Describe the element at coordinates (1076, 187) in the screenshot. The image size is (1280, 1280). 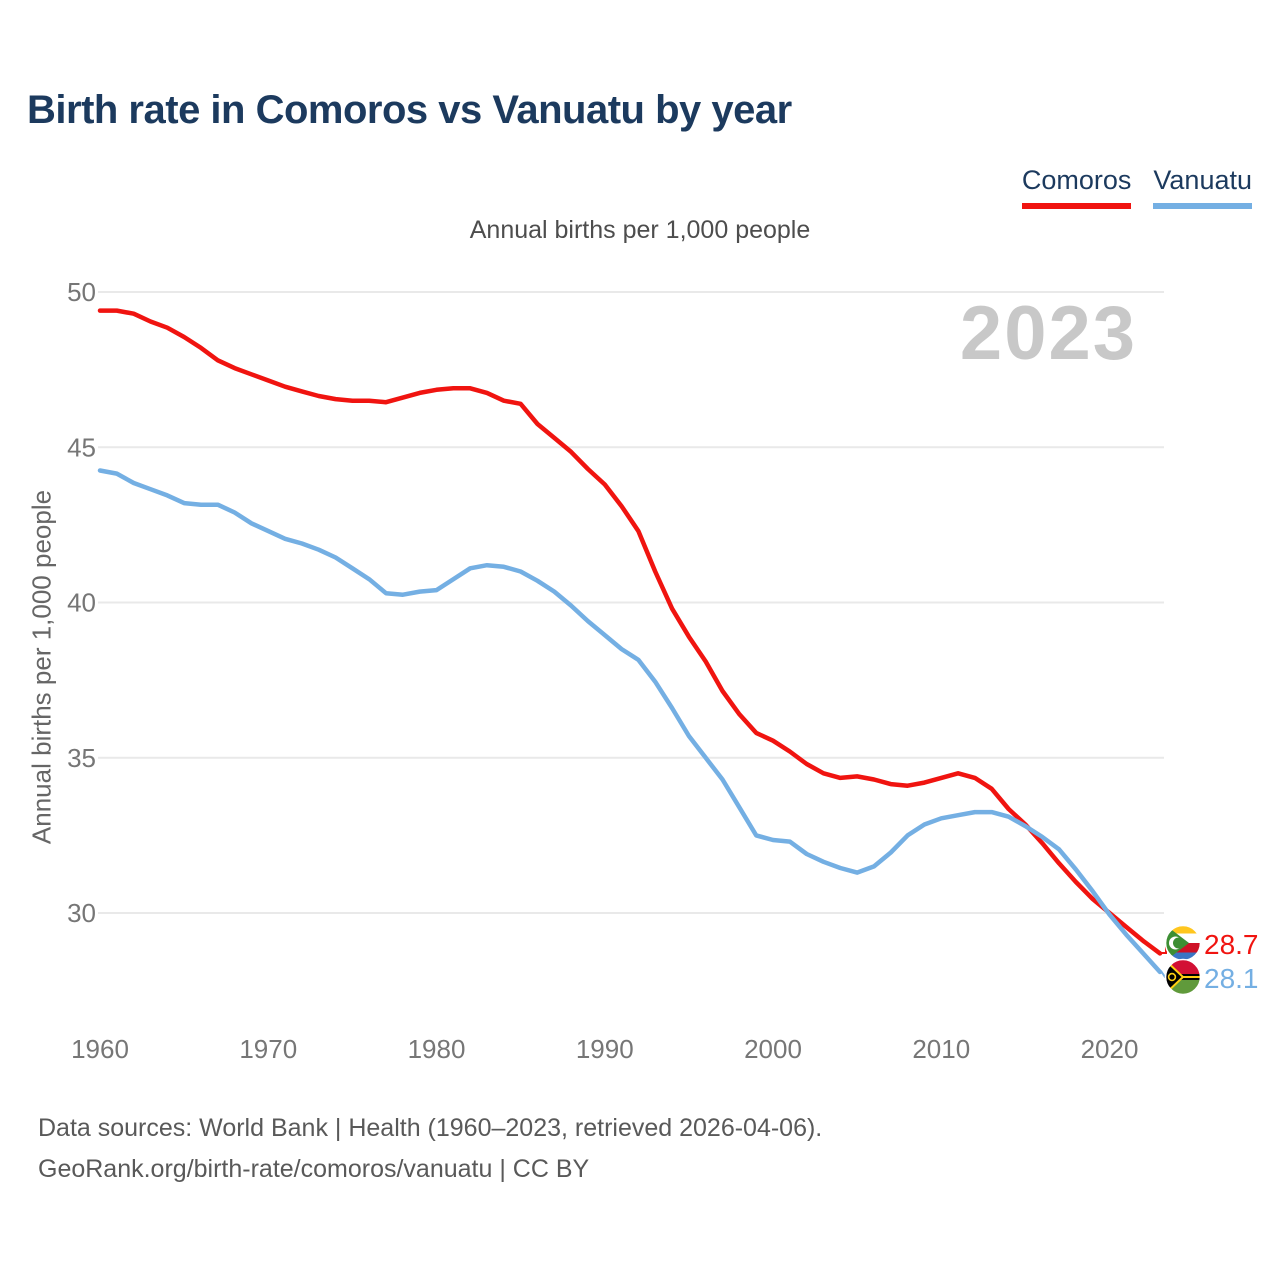
I see `legend-item-comoros: Comoros` at that location.